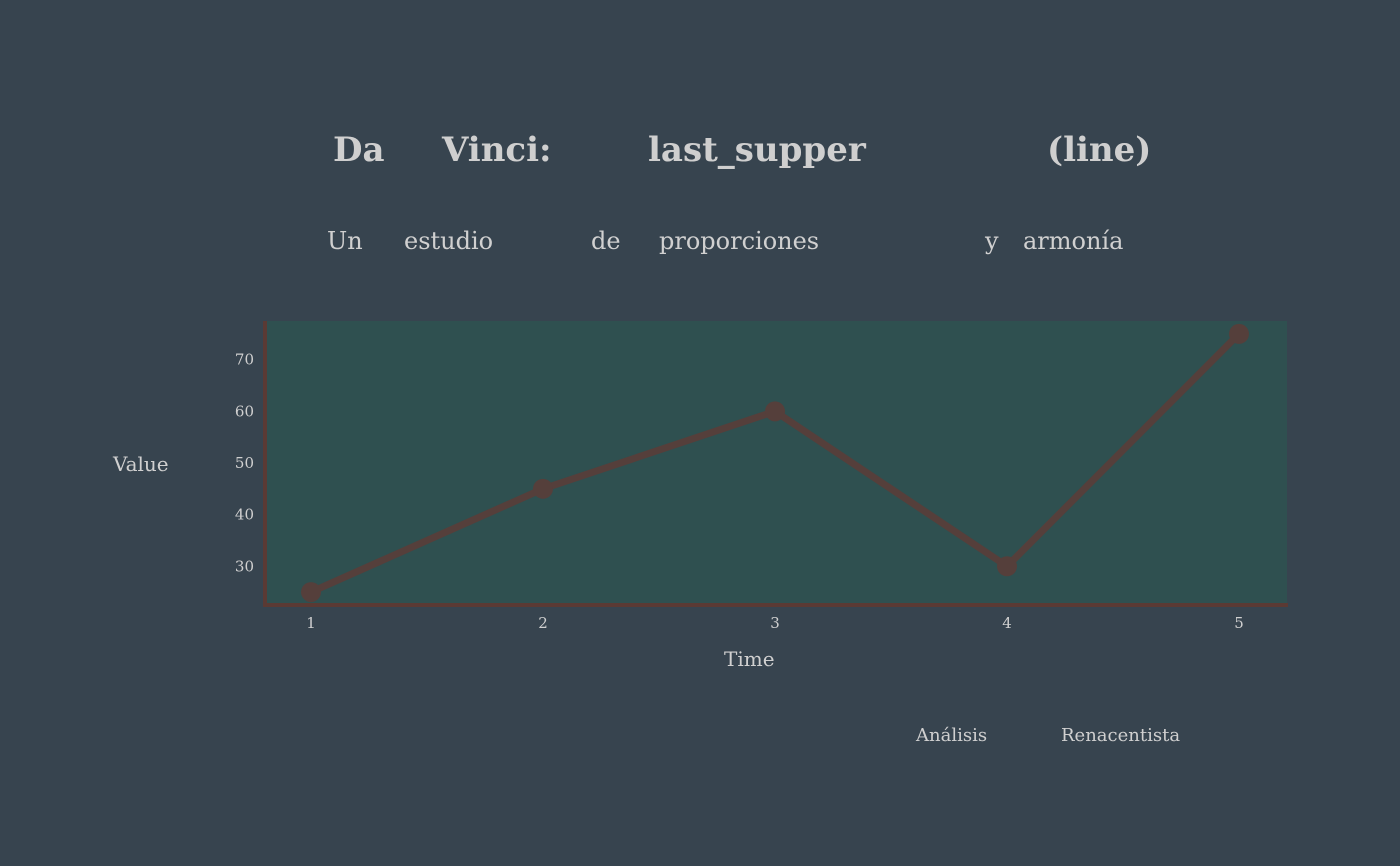  Describe the element at coordinates (1239, 623) in the screenshot. I see `x-tick-label: 5` at that location.